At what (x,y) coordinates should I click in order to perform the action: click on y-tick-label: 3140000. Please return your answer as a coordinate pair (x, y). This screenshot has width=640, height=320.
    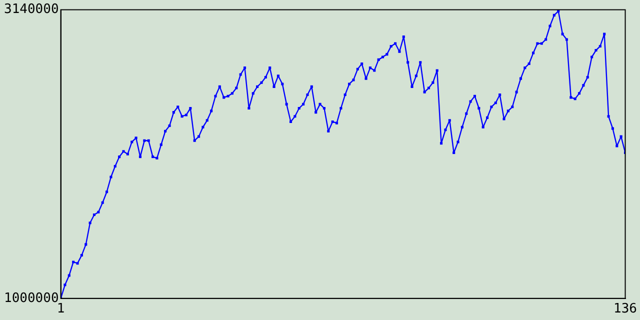
    Looking at the image, I should click on (31, 10).